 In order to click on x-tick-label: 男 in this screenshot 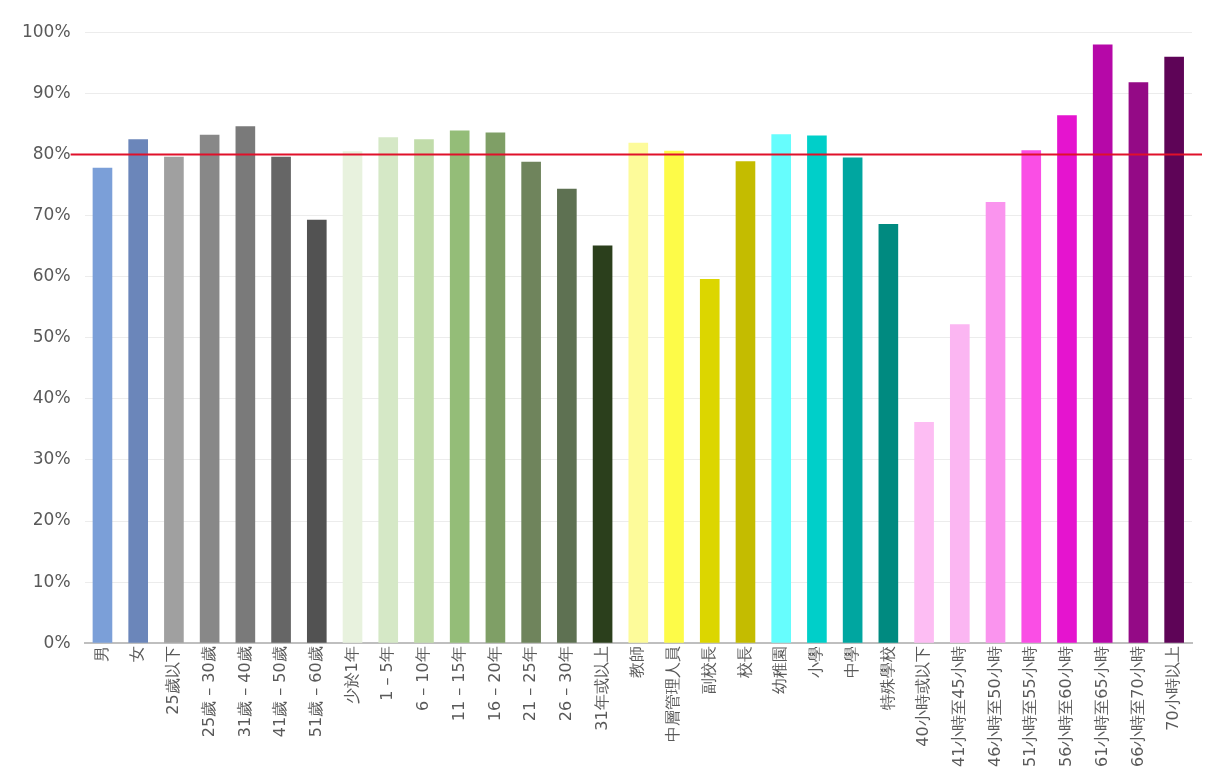, I will do `click(101, 654)`.